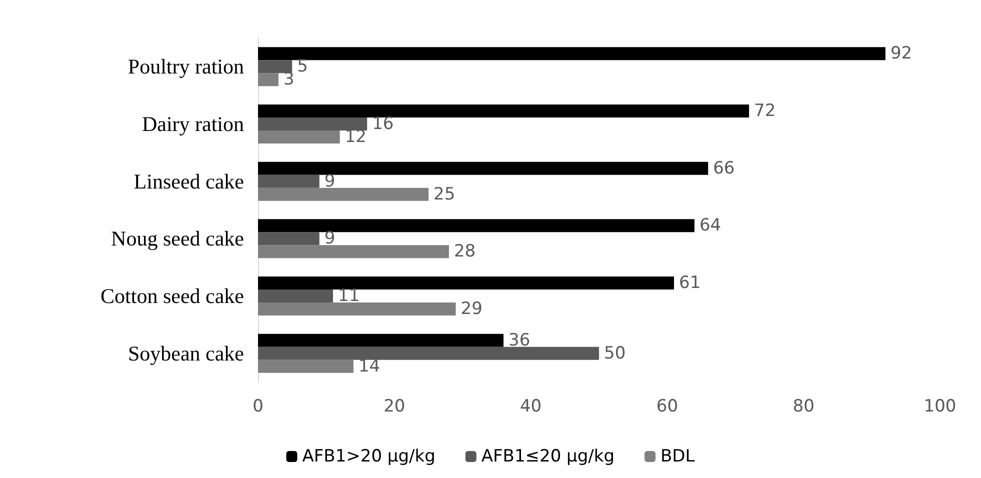 The image size is (981, 478). What do you see at coordinates (302, 66) in the screenshot?
I see `data-label: 5` at bounding box center [302, 66].